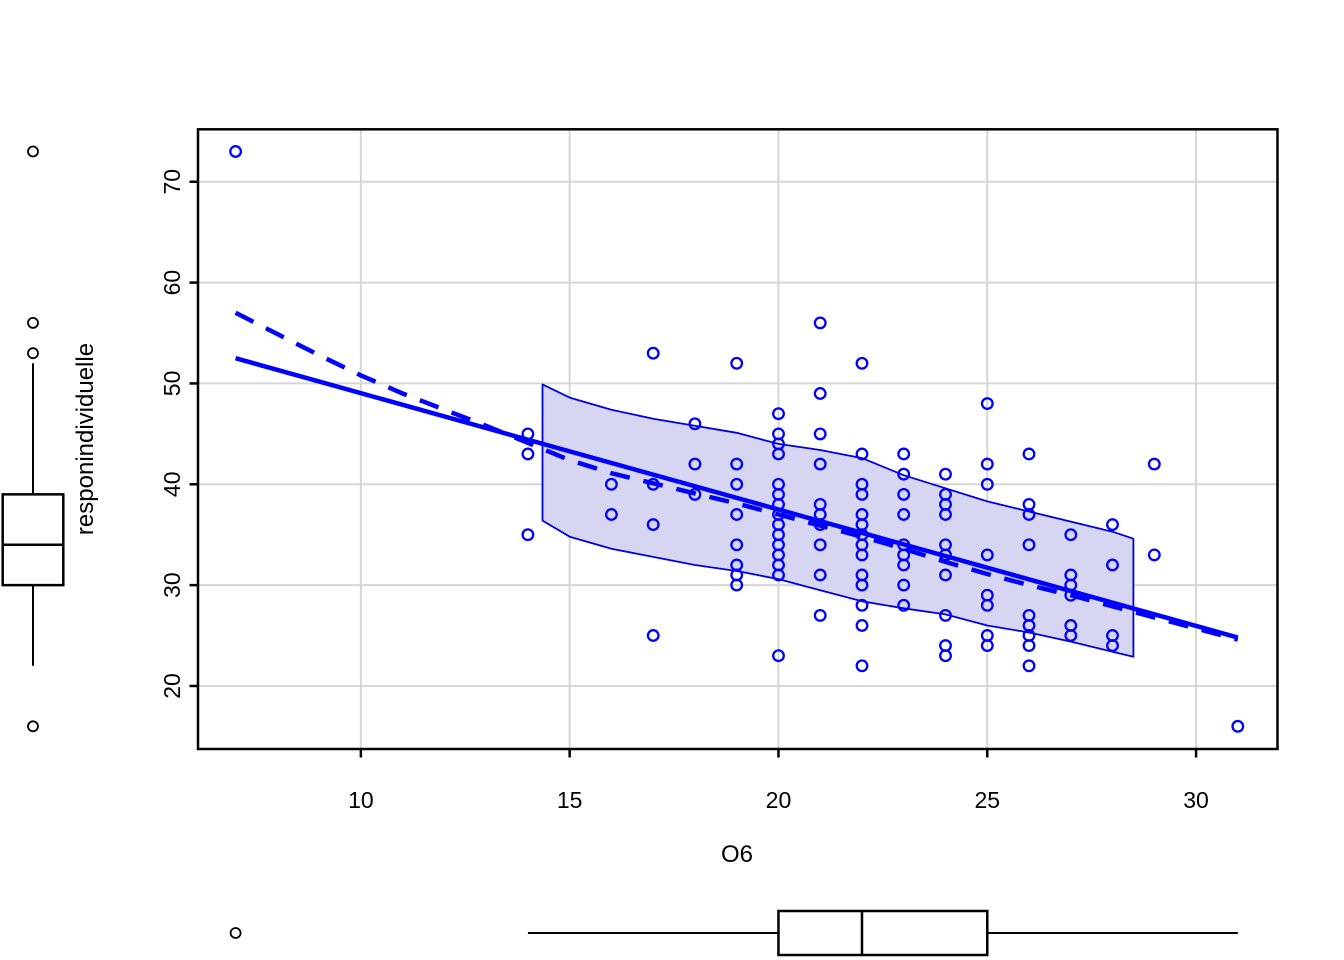 This screenshot has height=960, width=1344. What do you see at coordinates (33, 540) in the screenshot?
I see `boxplot-y-box` at bounding box center [33, 540].